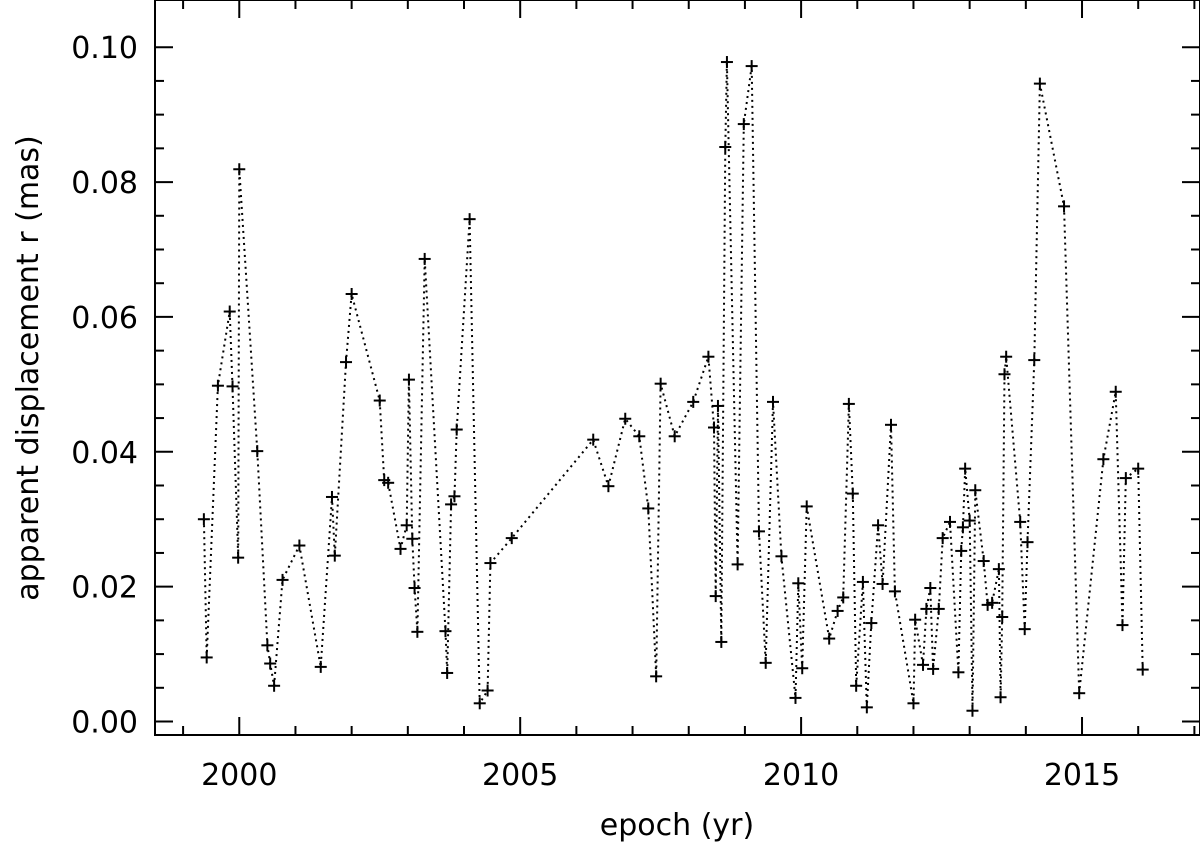  What do you see at coordinates (104, 723) in the screenshot?
I see `y-tick-label: 0.00` at bounding box center [104, 723].